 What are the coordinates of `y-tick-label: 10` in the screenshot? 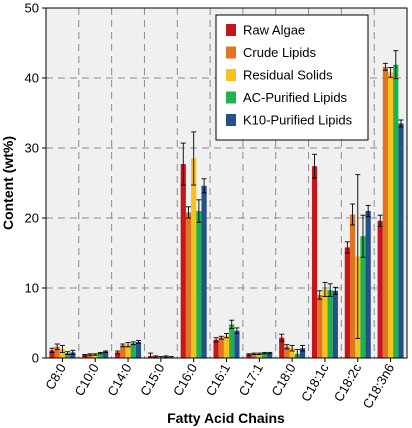 It's located at (32, 288).